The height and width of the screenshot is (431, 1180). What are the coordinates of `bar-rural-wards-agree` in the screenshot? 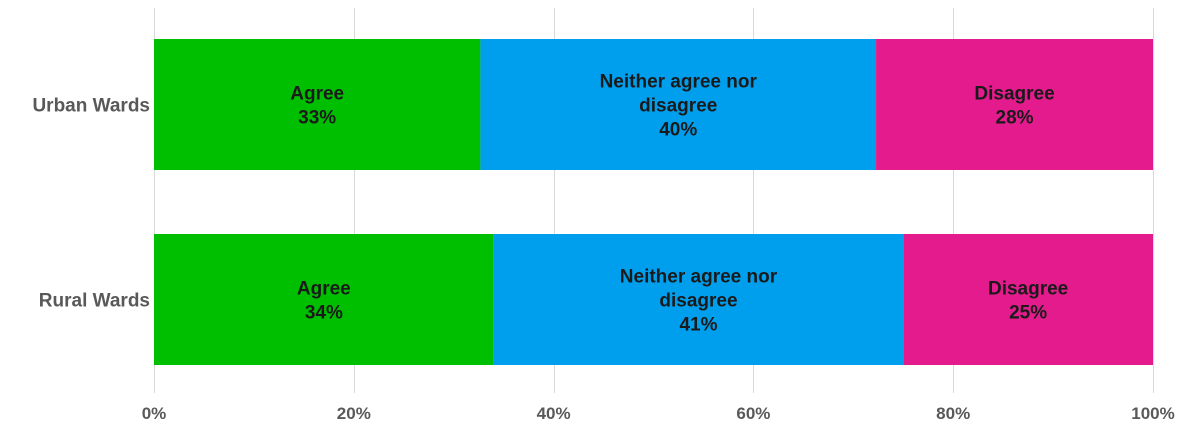 It's located at (324, 299).